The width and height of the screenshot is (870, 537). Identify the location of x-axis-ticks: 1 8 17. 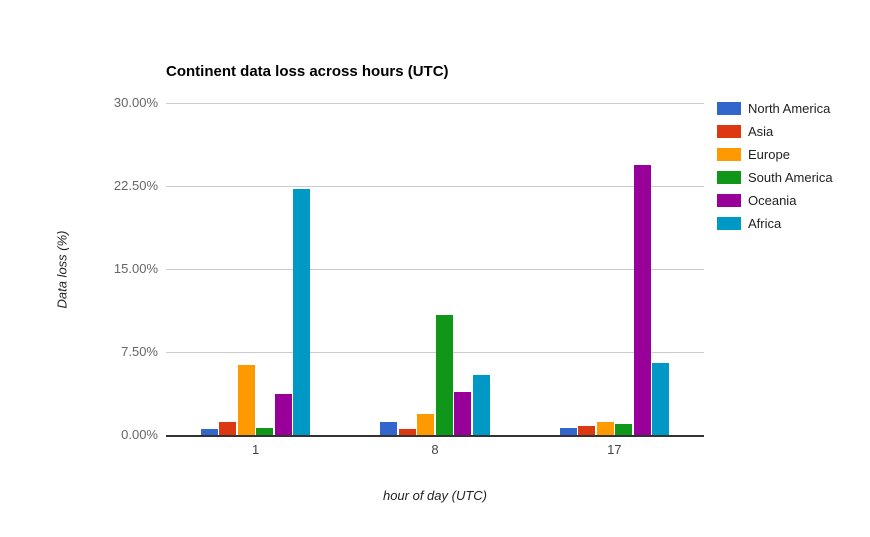
(435, 449).